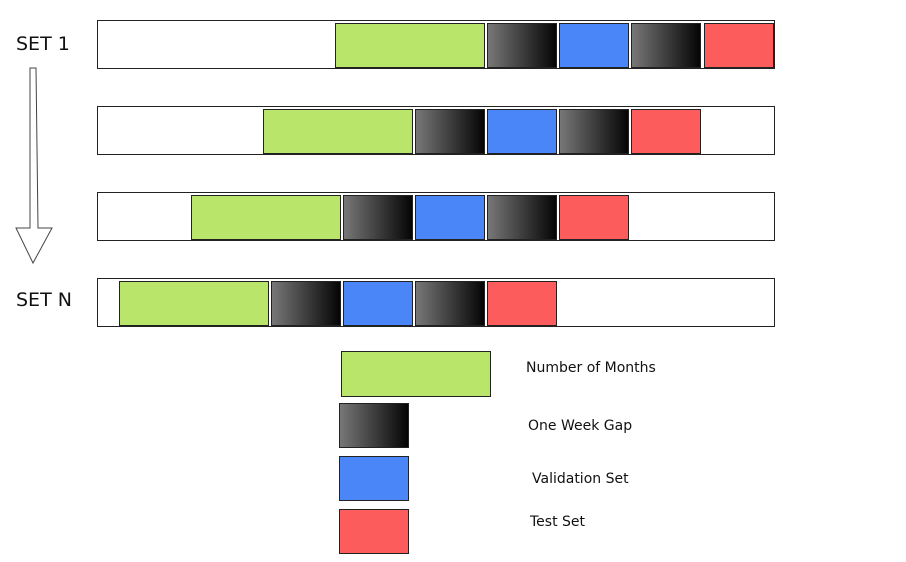 This screenshot has height=562, width=906. Describe the element at coordinates (580, 479) in the screenshot. I see `legend-validation-label: Validation Set` at that location.